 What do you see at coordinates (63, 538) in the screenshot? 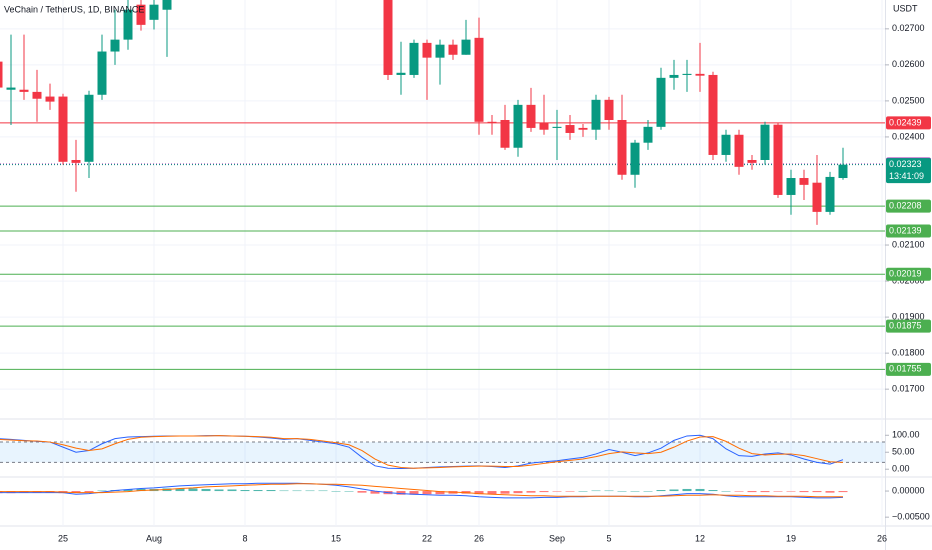
I see `x-tick-label: 25` at bounding box center [63, 538].